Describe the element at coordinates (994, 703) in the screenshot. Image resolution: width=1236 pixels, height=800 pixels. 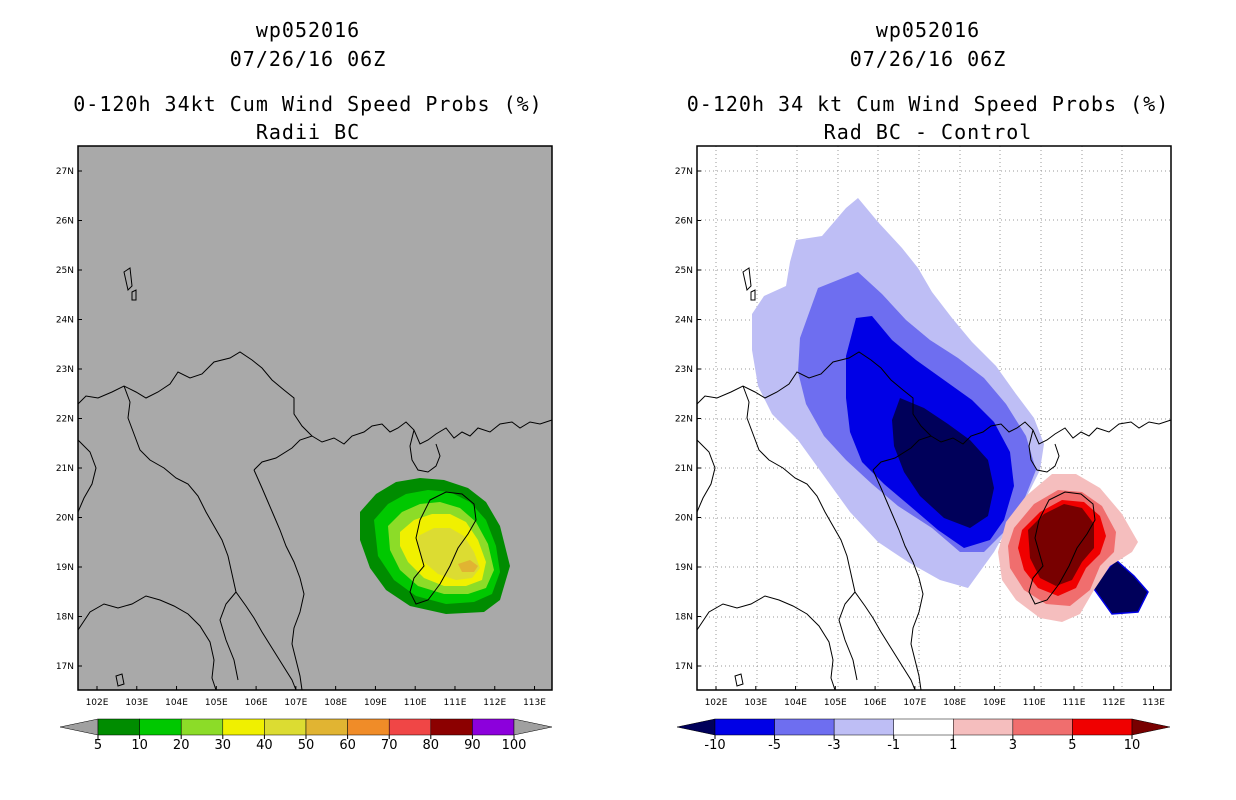
I see `right-lon-label: 109E` at that location.